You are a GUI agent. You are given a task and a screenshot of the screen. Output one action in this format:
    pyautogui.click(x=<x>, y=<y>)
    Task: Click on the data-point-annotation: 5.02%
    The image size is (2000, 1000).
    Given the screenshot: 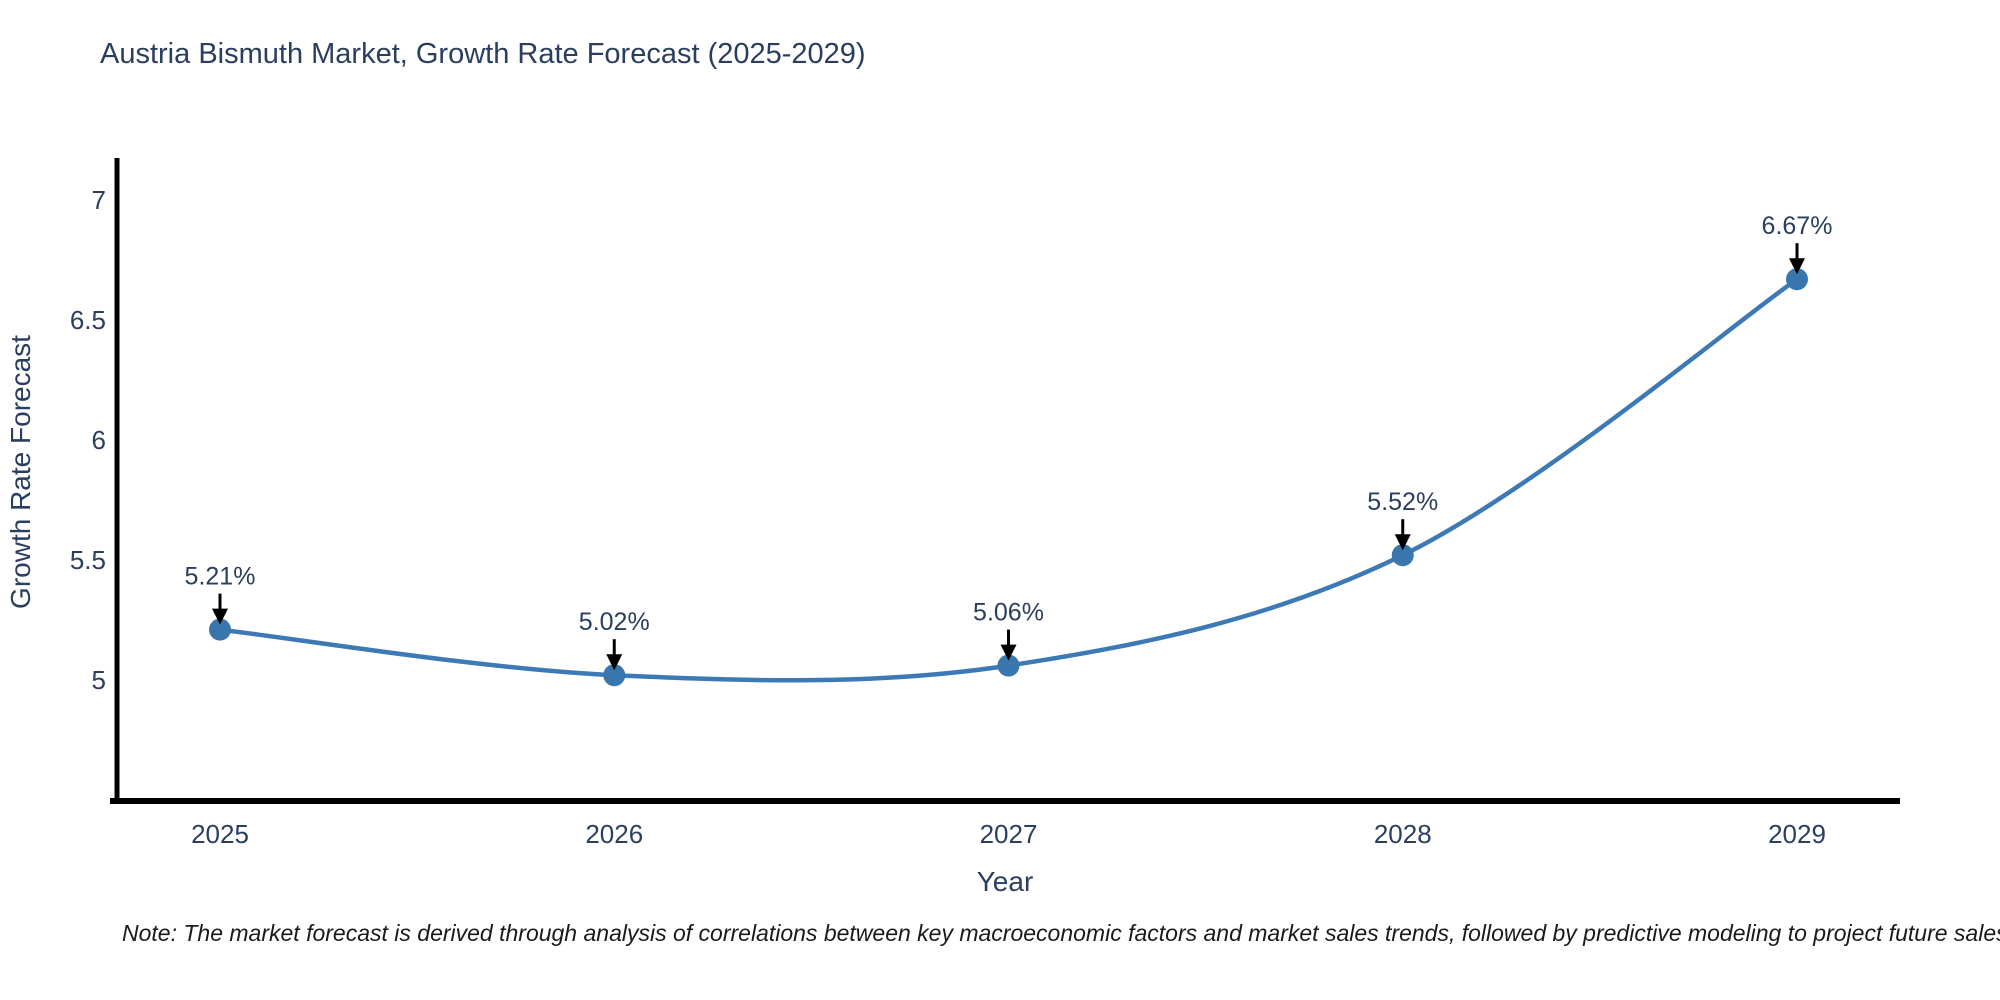 What is the action you would take?
    pyautogui.click(x=614, y=622)
    